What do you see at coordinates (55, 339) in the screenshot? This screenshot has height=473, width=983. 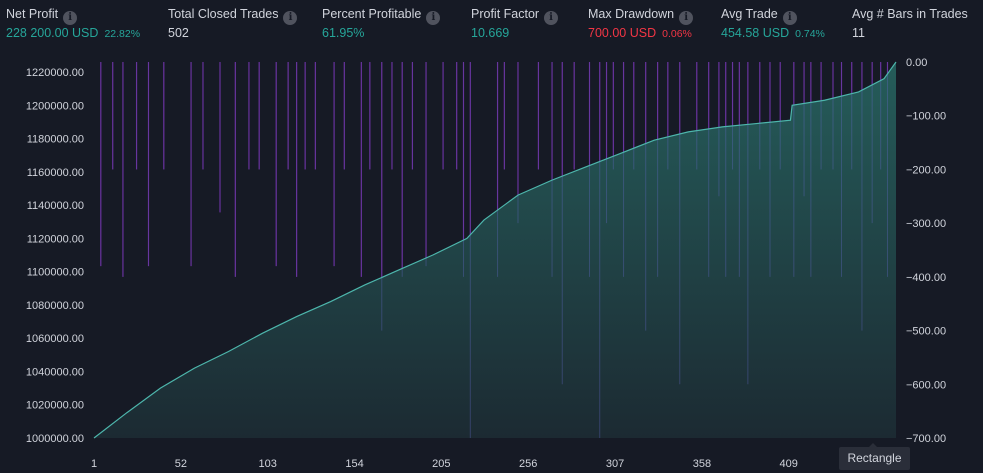 I see `left-axis-tick-label: 1060000.00` at bounding box center [55, 339].